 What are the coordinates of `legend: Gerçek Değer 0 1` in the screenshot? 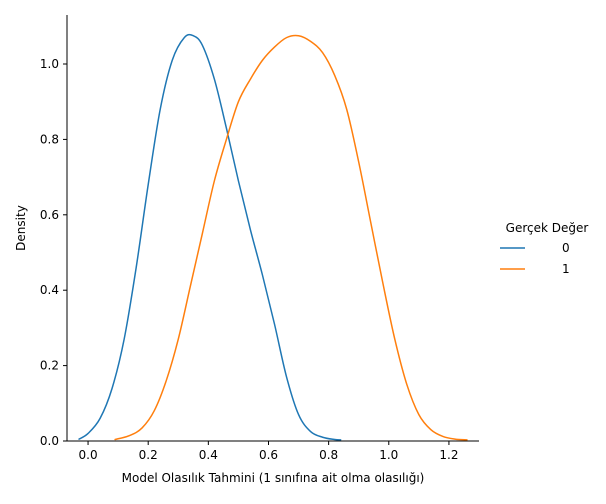 It's located at (544, 248).